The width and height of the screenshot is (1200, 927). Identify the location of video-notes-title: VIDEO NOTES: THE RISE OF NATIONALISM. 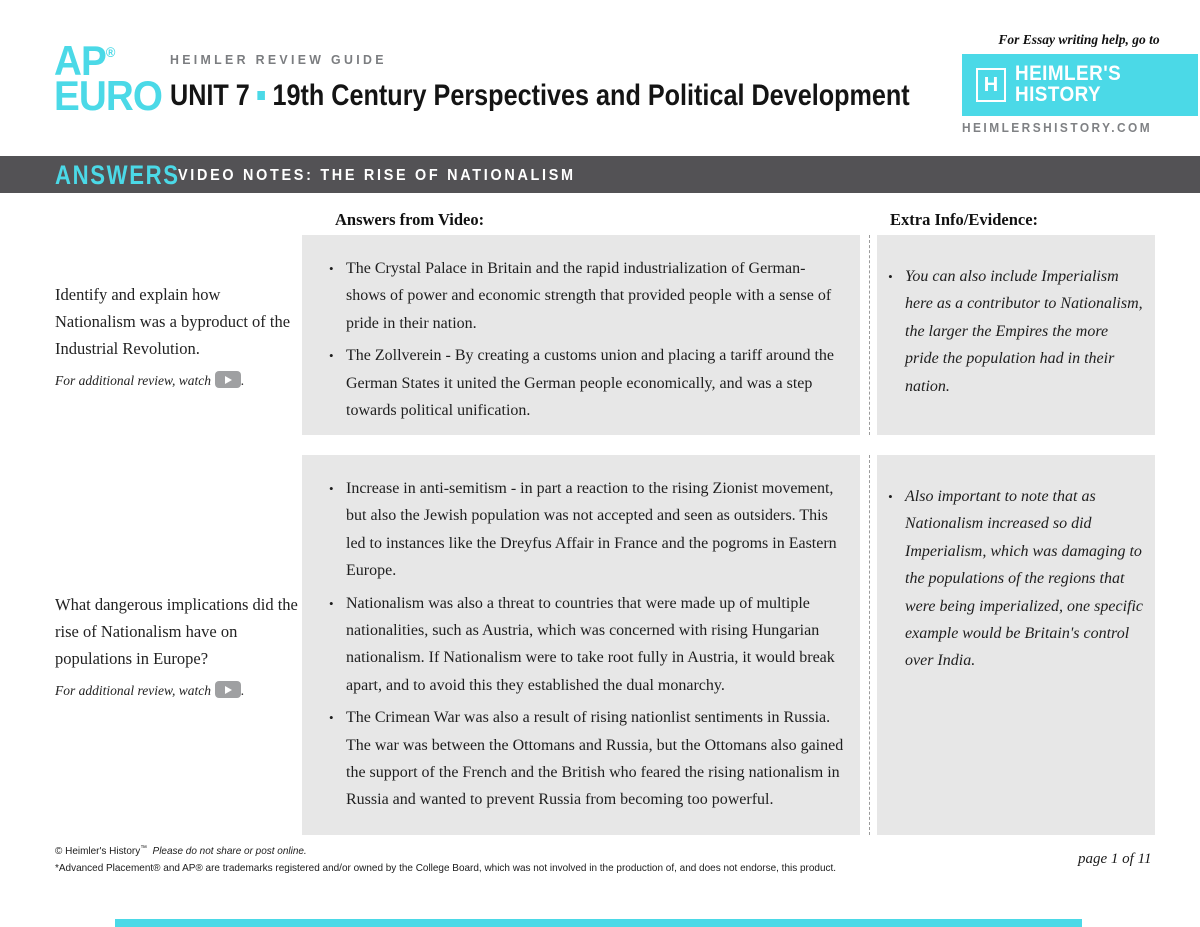
(377, 175).